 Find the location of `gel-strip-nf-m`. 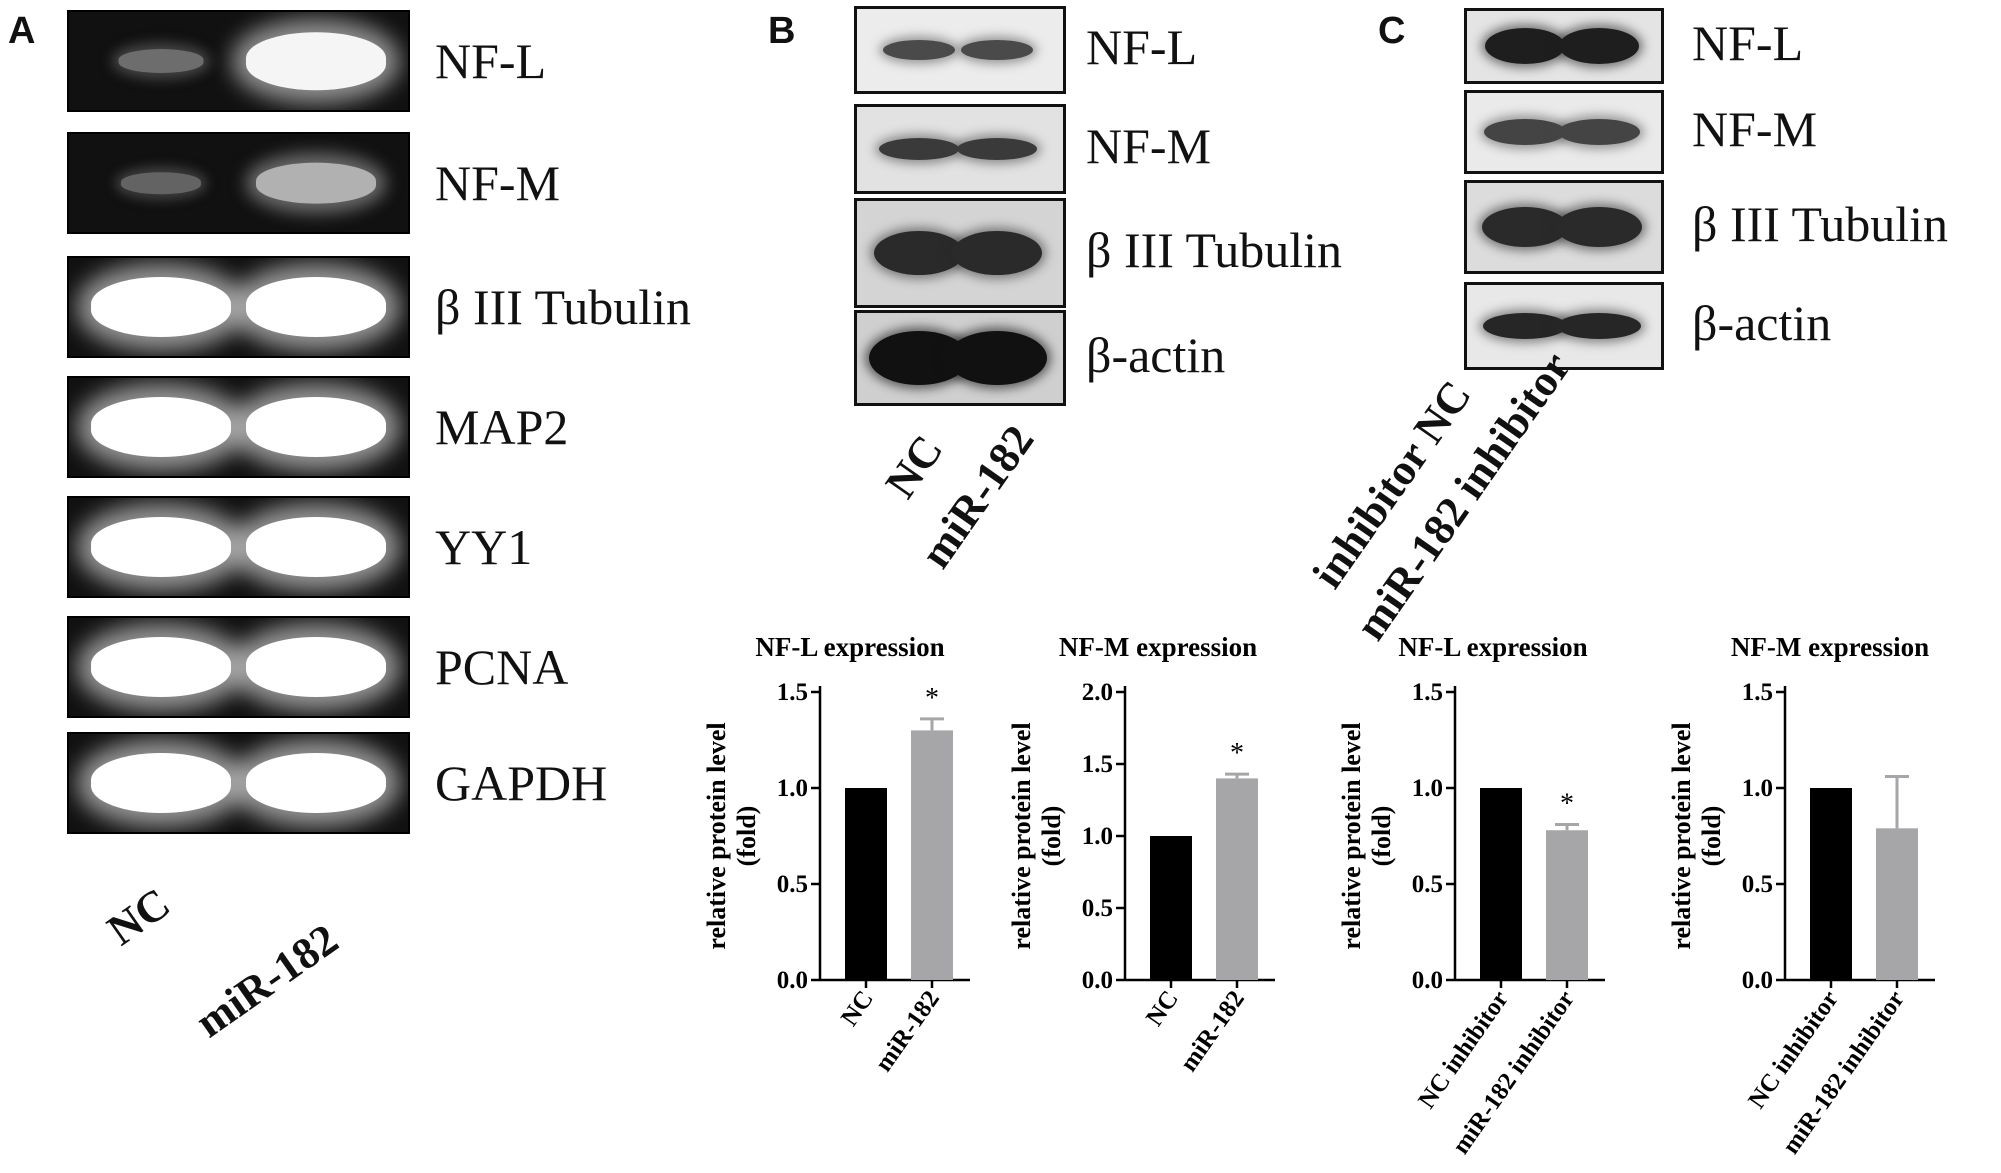

gel-strip-nf-m is located at coordinates (238, 183).